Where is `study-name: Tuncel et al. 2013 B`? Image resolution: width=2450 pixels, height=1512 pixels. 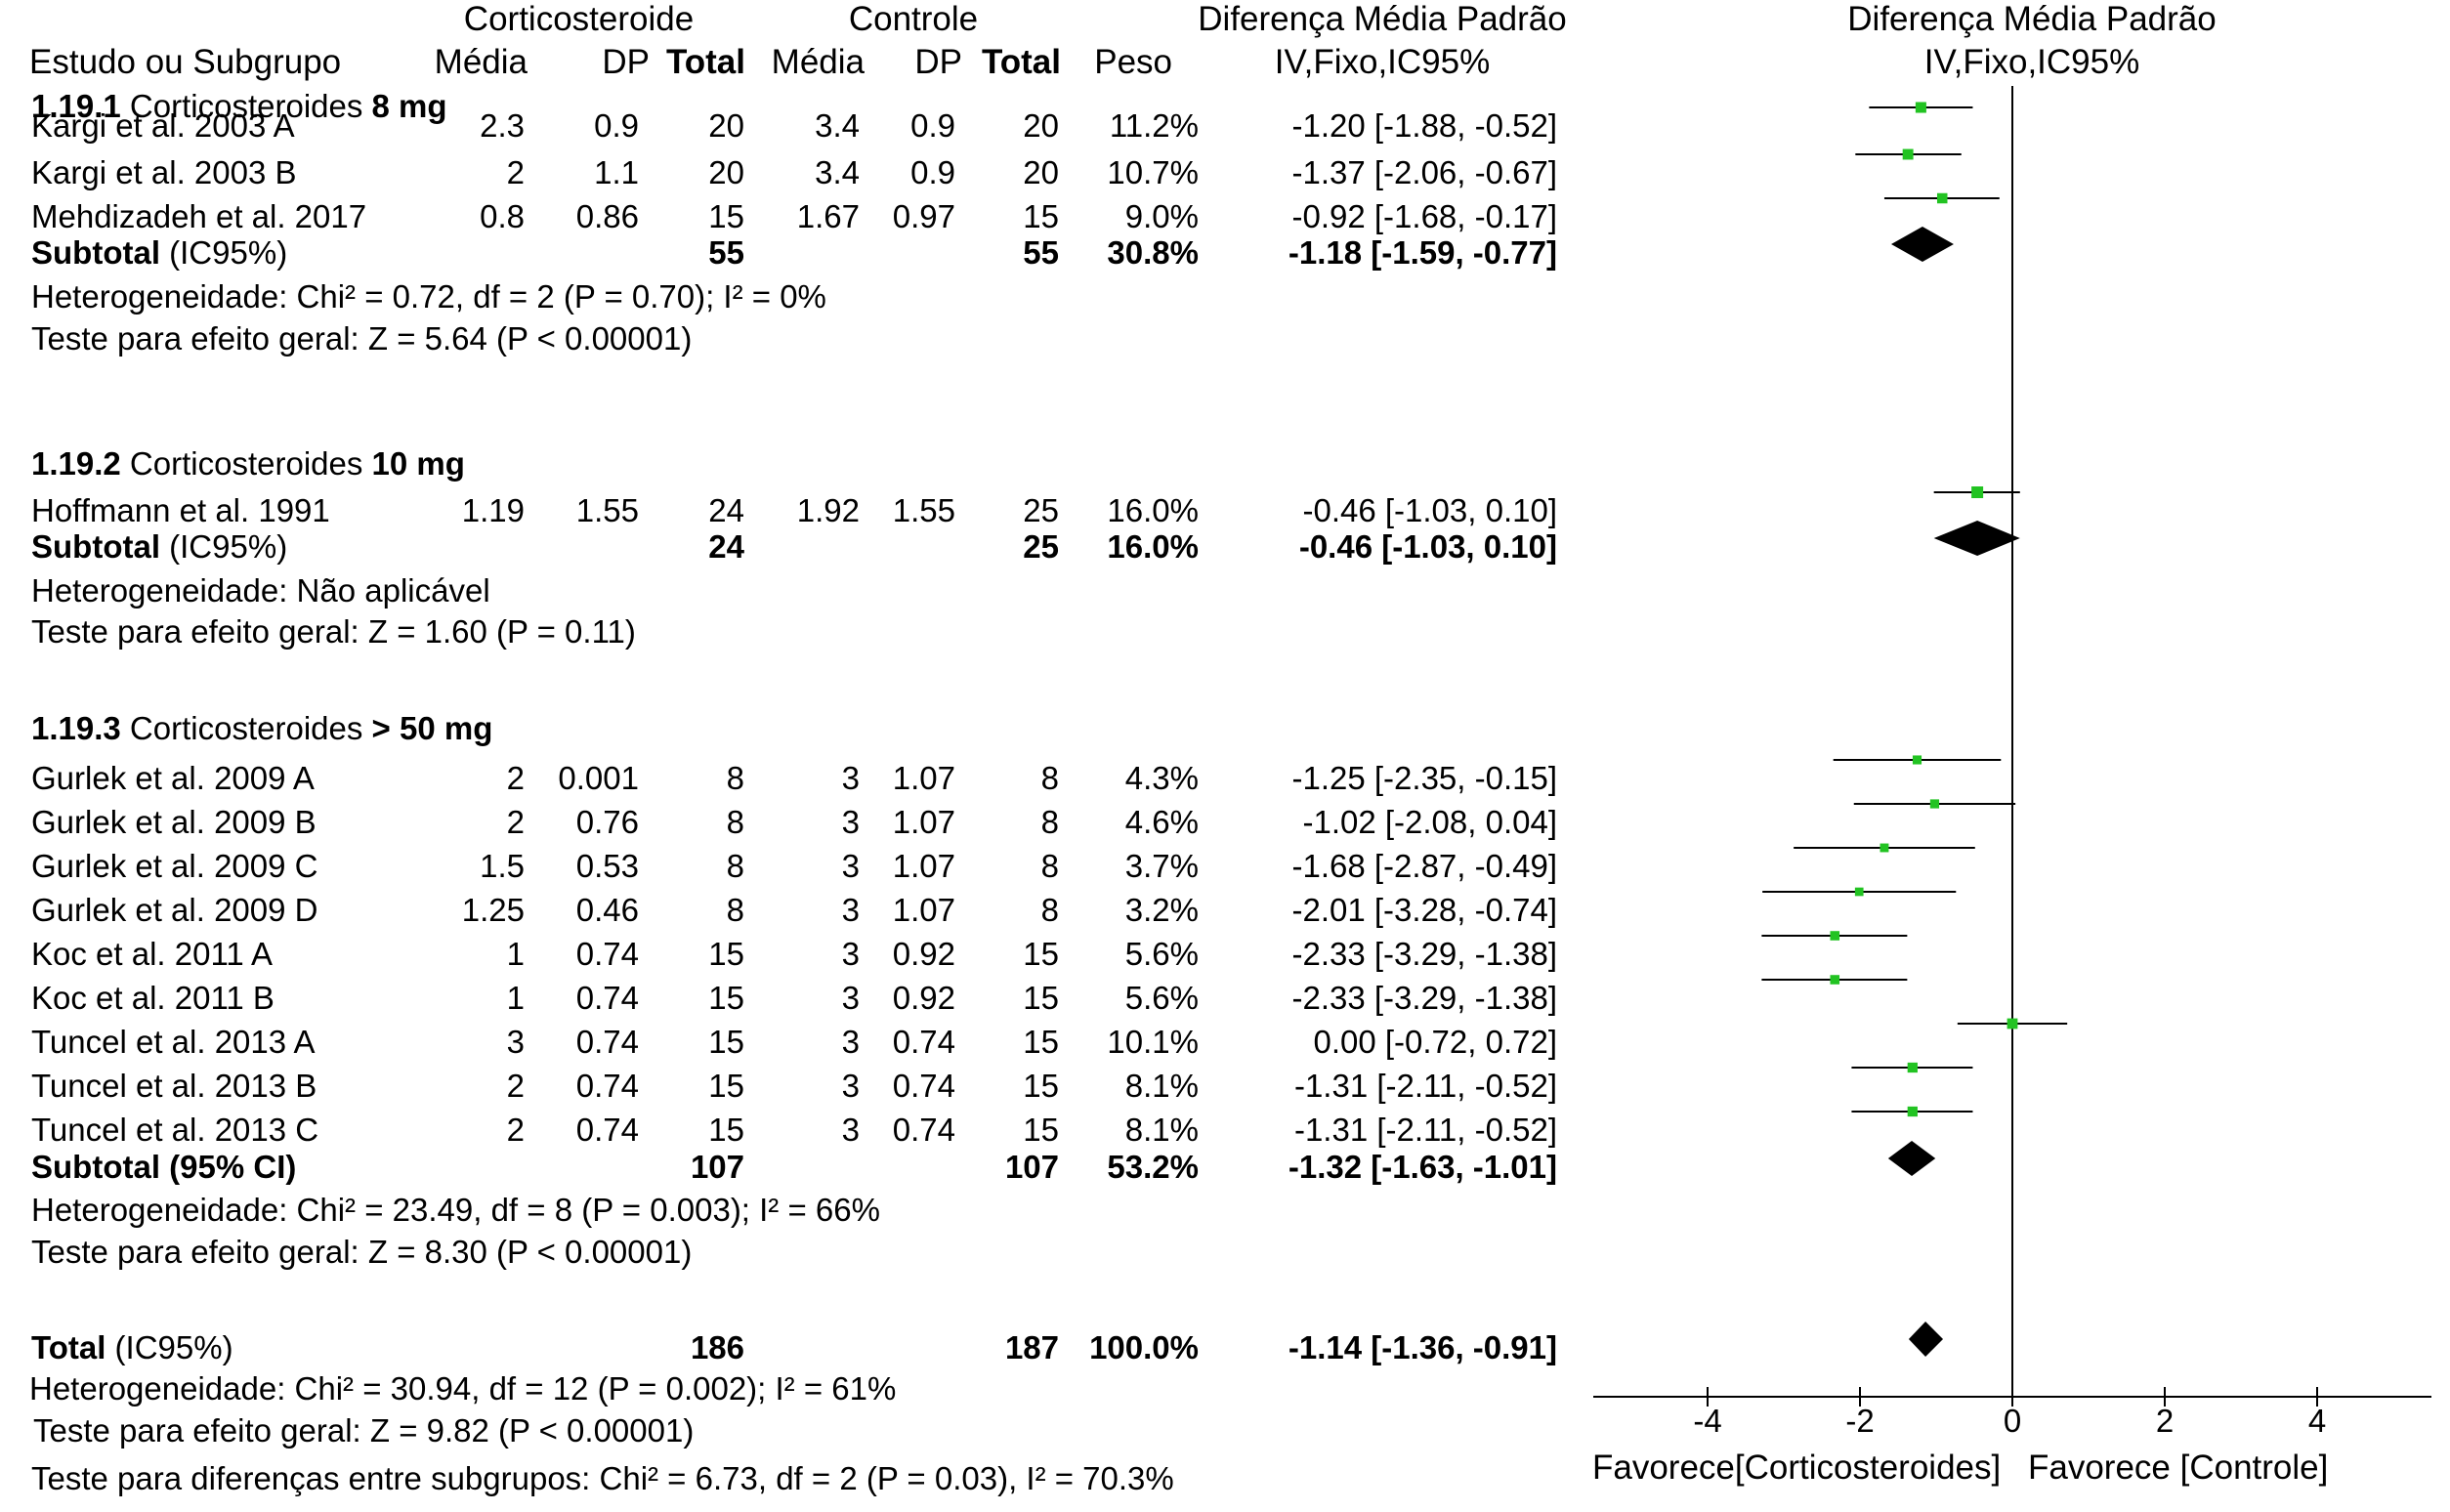
study-name: Tuncel et al. 2013 B is located at coordinates (174, 1086).